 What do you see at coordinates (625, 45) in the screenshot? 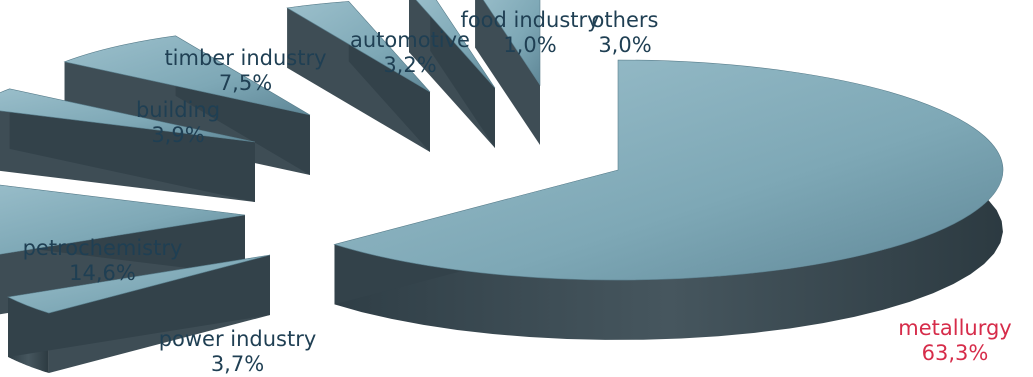
I see `slice-value-others: 3,0%` at bounding box center [625, 45].